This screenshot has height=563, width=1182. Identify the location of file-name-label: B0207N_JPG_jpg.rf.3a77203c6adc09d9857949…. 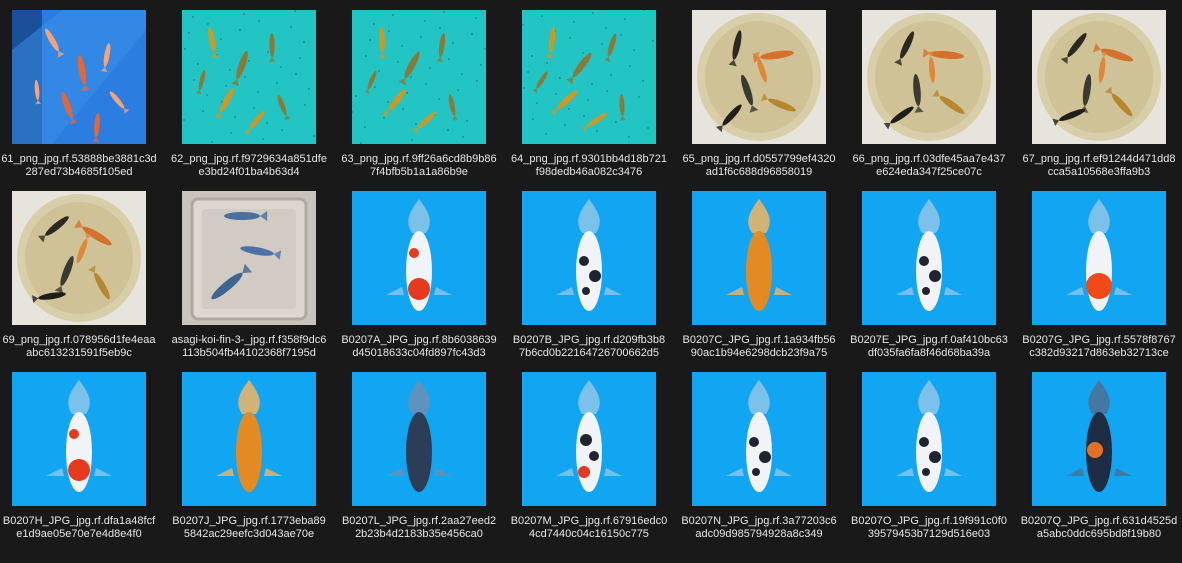
(759, 527).